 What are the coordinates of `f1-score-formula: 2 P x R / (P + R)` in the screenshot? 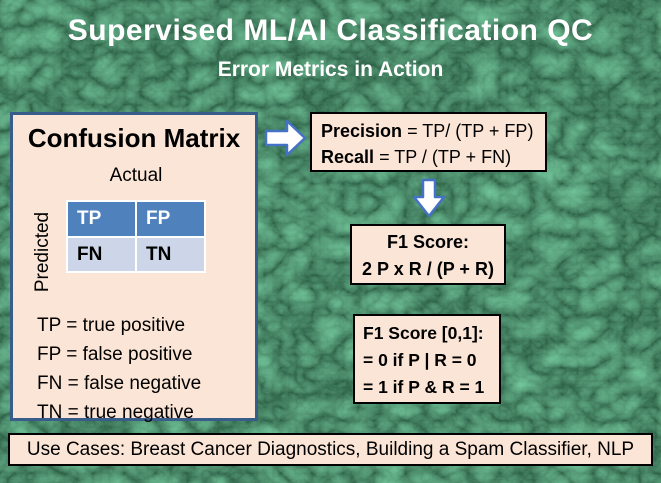 It's located at (428, 269).